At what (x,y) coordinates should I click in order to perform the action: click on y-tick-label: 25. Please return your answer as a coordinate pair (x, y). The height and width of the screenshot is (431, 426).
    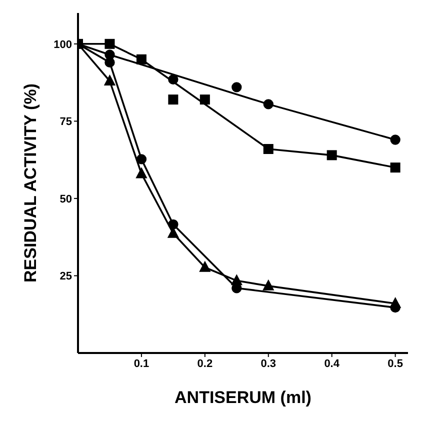
    Looking at the image, I should click on (66, 276).